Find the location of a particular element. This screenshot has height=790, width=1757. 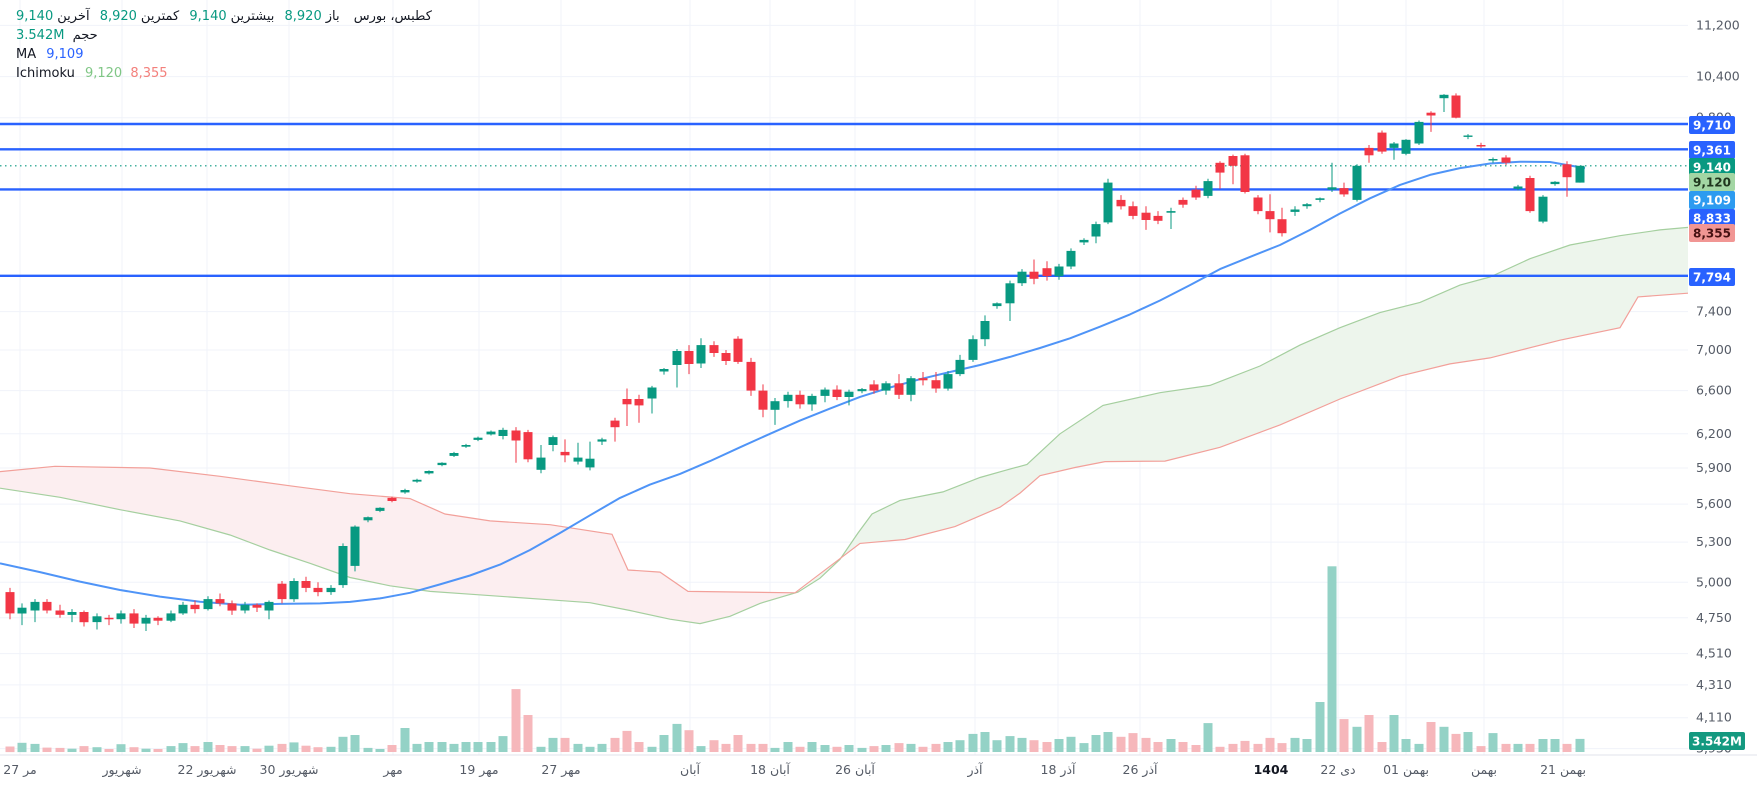

svg-text: آبان is located at coordinates (690, 769).